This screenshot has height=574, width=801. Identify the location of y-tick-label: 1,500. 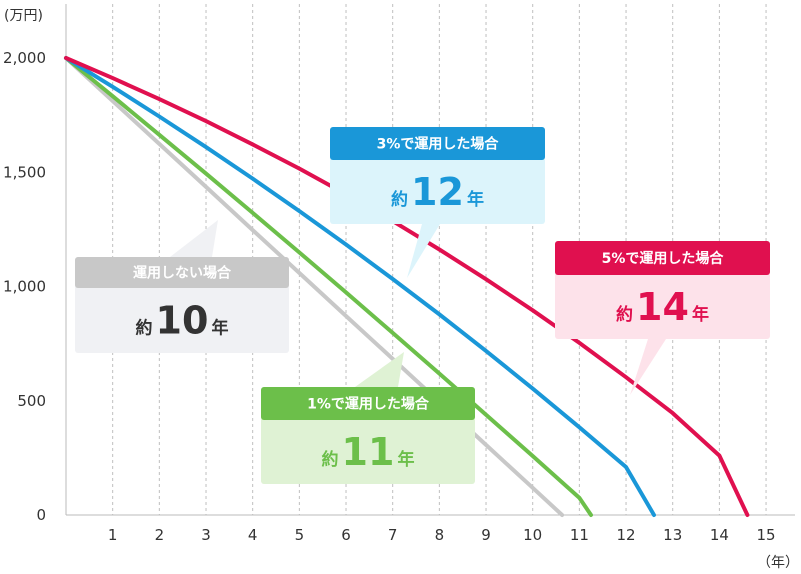
(24, 172).